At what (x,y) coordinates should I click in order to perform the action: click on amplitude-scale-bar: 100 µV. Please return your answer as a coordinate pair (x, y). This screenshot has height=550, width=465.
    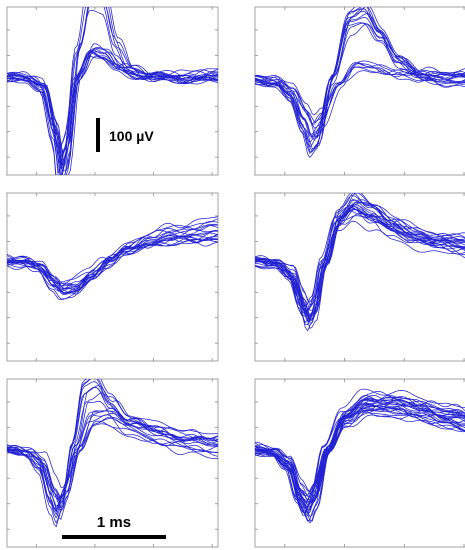
    Looking at the image, I should click on (125, 135).